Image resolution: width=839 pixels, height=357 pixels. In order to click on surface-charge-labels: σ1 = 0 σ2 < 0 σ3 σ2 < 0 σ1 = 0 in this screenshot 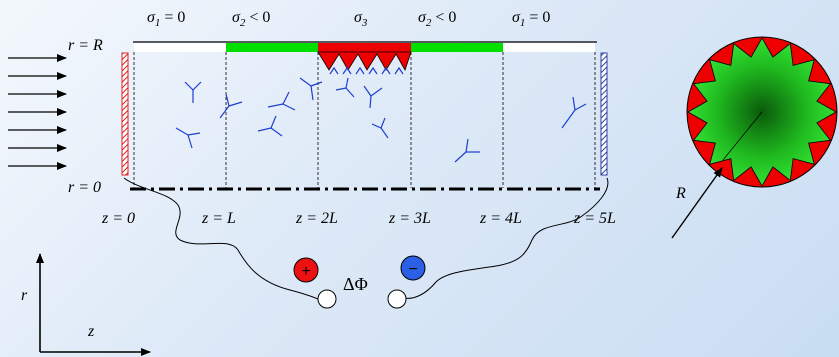, I will do `click(348, 19)`.